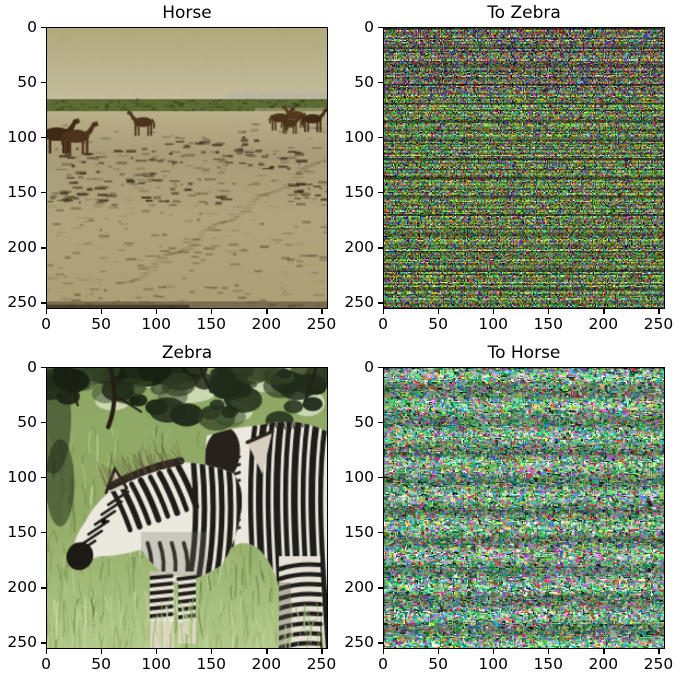  I want to click on subplot-title-zebra: Zebra, so click(187, 353).